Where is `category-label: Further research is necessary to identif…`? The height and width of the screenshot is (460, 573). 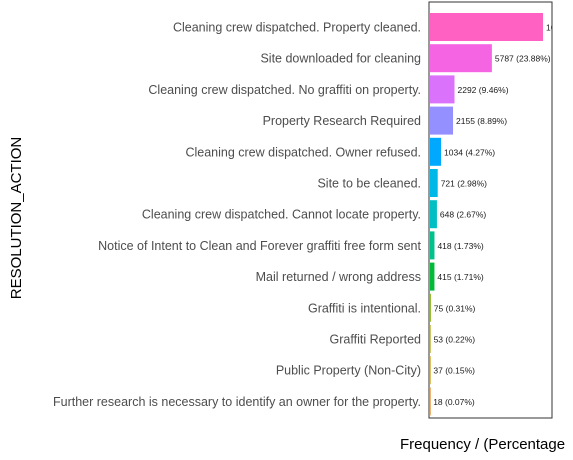
category-label: Further research is necessary to identif… is located at coordinates (237, 402).